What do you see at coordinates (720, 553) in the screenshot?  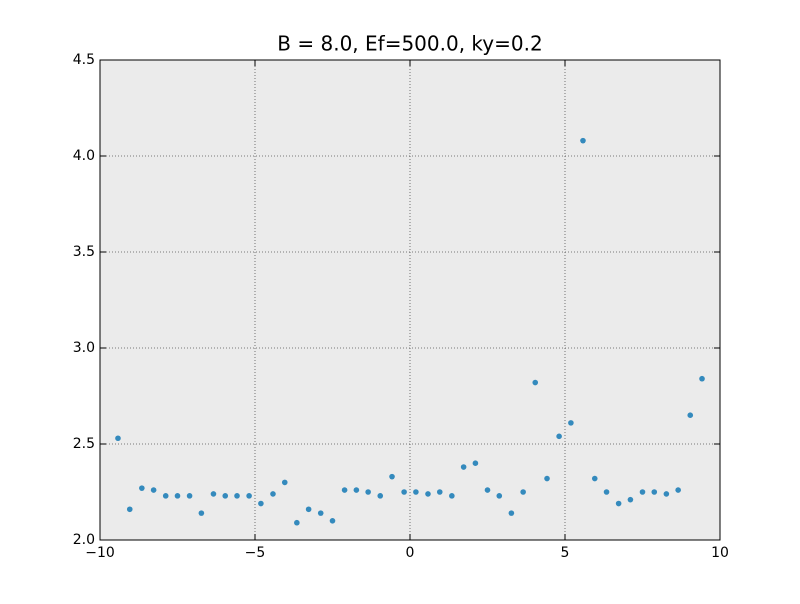 I see `x-tick-label: 10` at bounding box center [720, 553].